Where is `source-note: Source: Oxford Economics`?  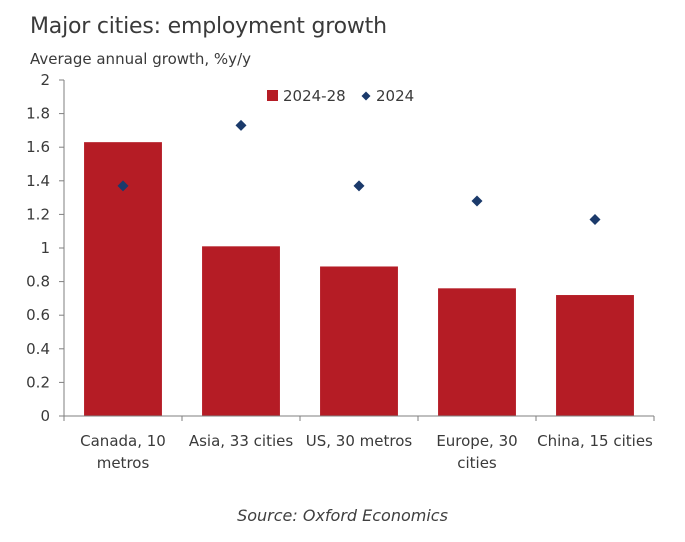
source-note: Source: Oxford Economics is located at coordinates (342, 515).